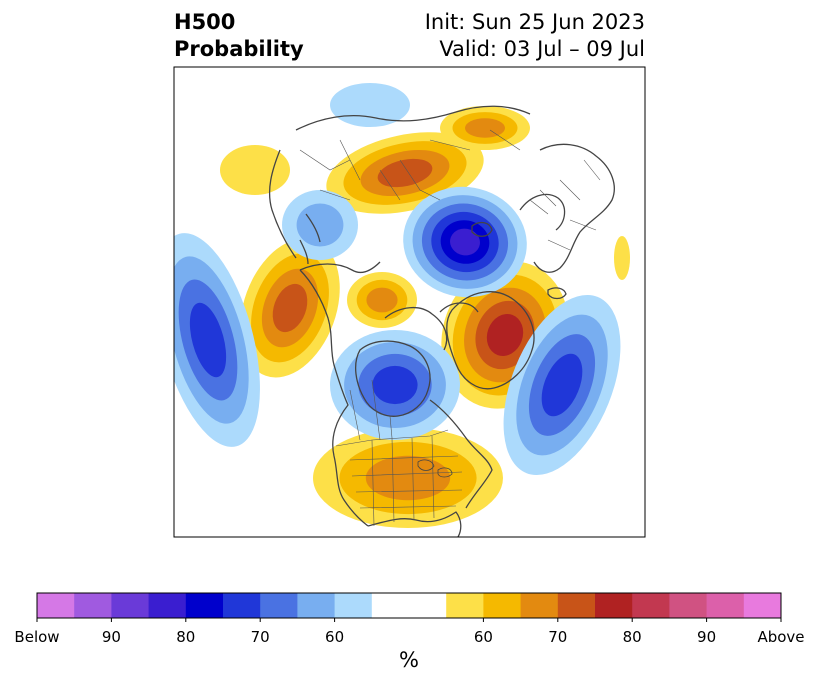  What do you see at coordinates (330, 170) in the screenshot?
I see `border-asia` at bounding box center [330, 170].